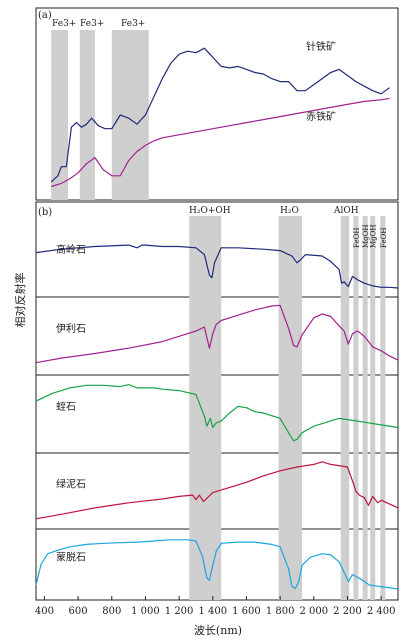 This screenshot has height=640, width=406. Describe the element at coordinates (384, 238) in the screenshot. I see `sub-band-label-4: FeOH` at that location.